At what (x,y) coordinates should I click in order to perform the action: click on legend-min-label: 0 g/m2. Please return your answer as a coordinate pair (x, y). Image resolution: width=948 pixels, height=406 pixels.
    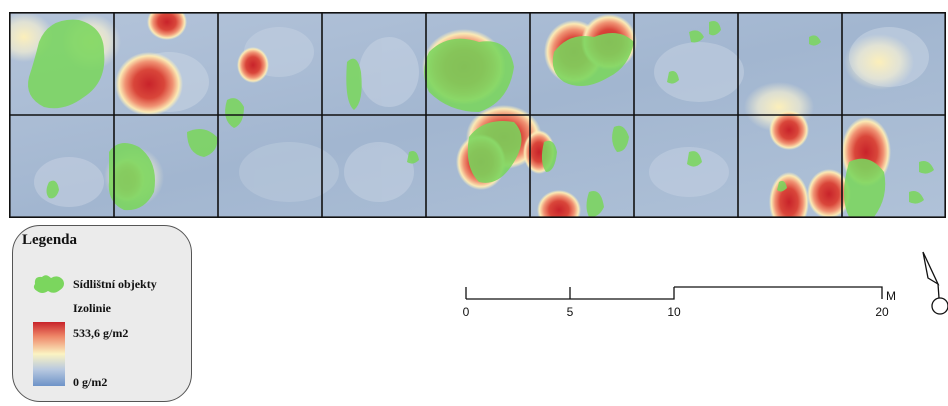
    Looking at the image, I should click on (90, 382).